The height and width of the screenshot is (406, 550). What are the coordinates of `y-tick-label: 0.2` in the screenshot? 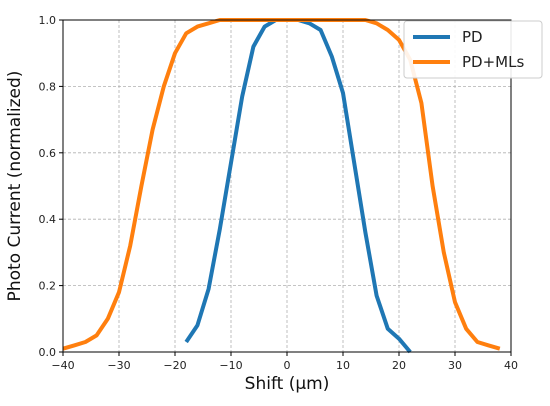 It's located at (48, 286).